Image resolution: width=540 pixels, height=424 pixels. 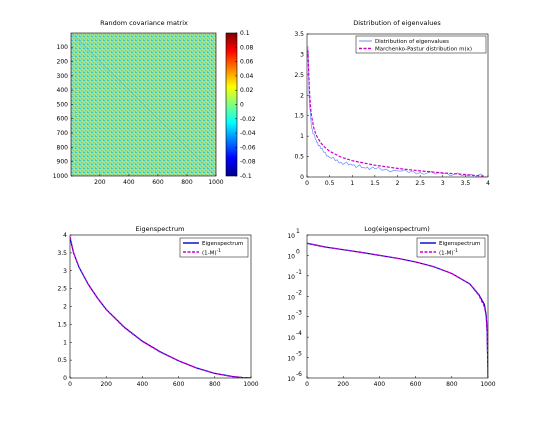 What do you see at coordinates (299, 292) in the screenshot?
I see `p4-y-tick-exponent: -2` at bounding box center [299, 292].